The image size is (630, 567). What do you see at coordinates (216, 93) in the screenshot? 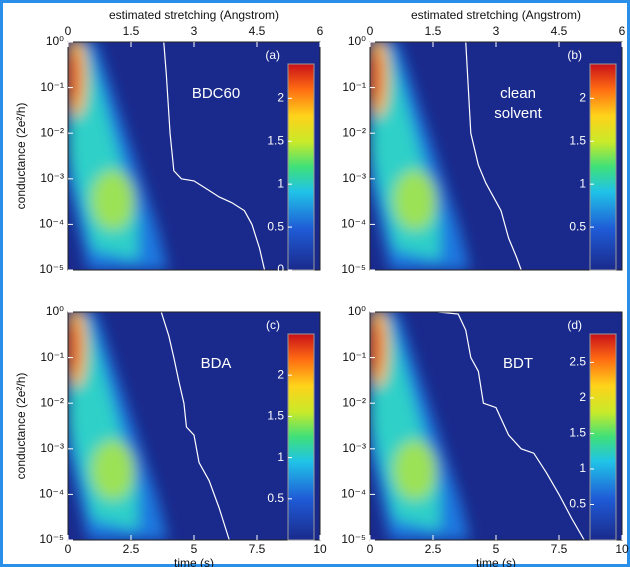
I see `annotation: BDC60` at bounding box center [216, 93].